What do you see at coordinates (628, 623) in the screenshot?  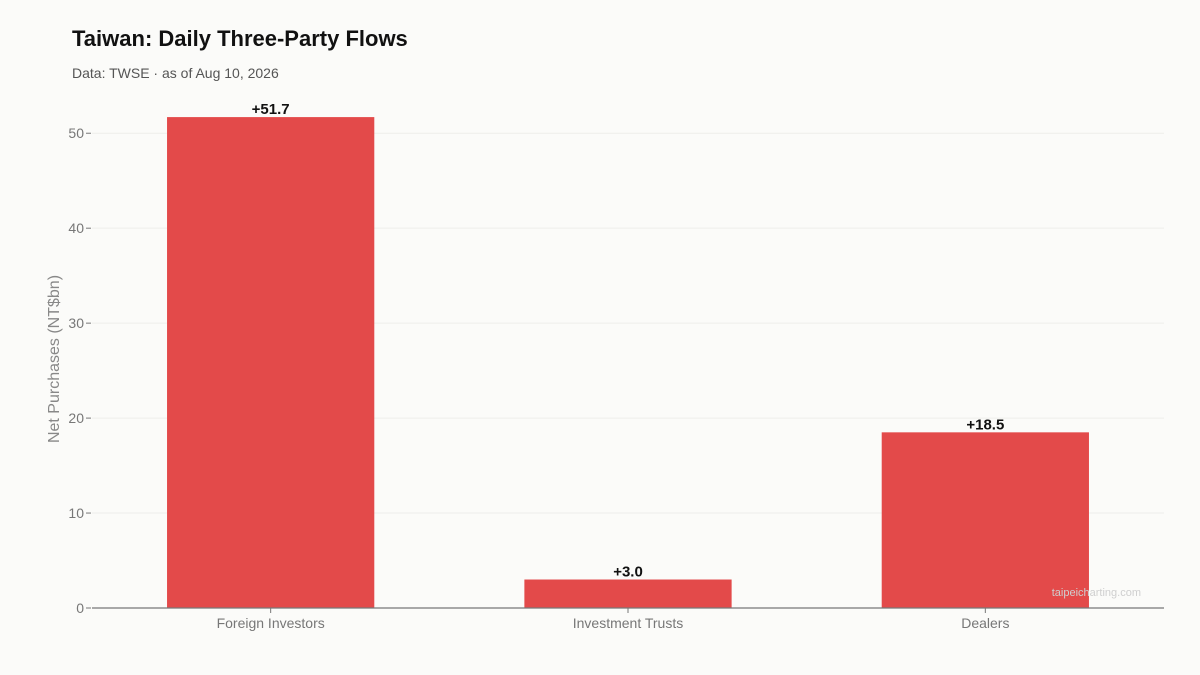 I see `x-tick-label: Investment Trusts` at bounding box center [628, 623].